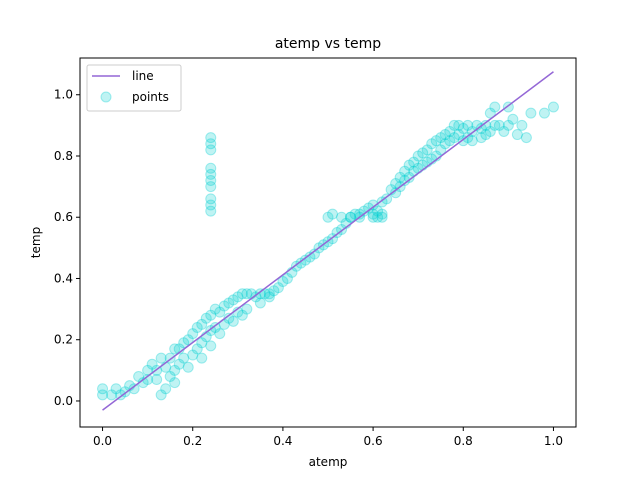 This screenshot has height=480, width=640. I want to click on x-tick-label: 1.0, so click(553, 441).